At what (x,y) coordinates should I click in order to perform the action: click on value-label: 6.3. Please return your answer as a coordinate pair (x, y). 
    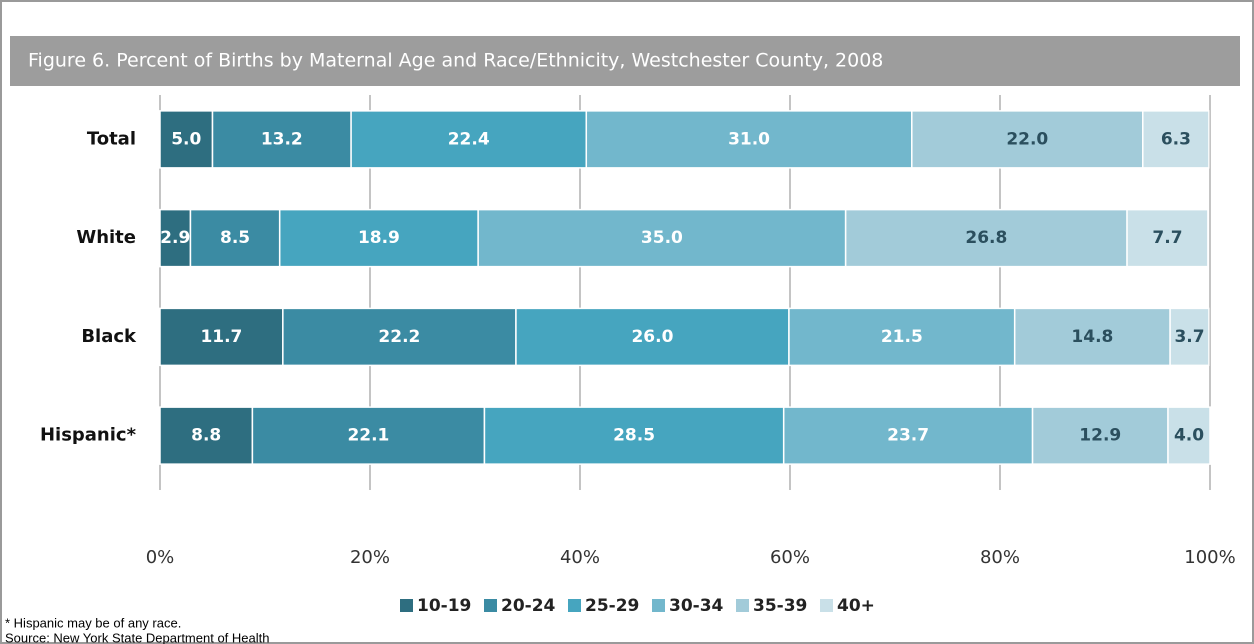
    Looking at the image, I should click on (1176, 139).